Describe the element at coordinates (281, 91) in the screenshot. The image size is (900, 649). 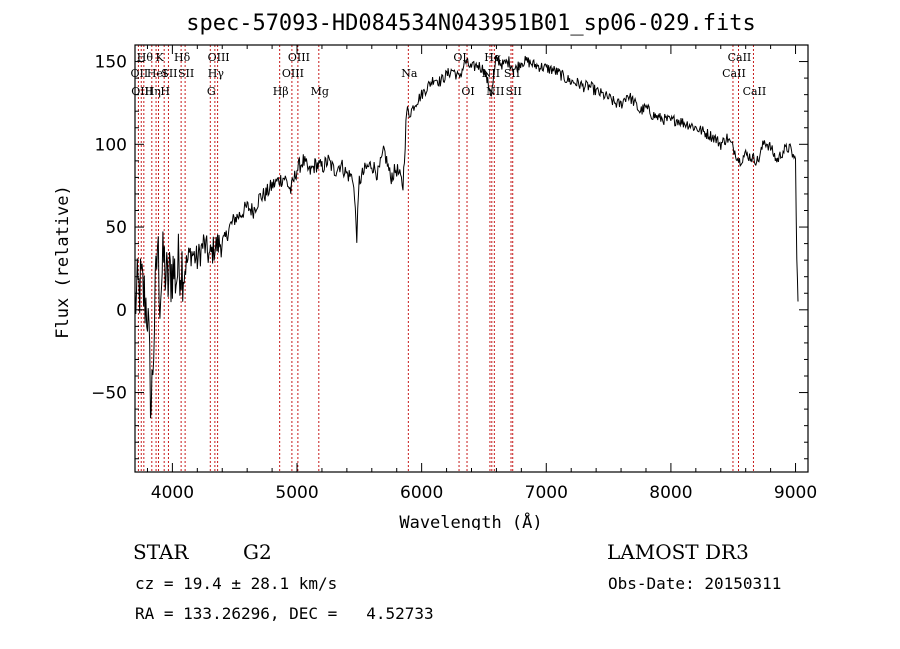
I see `line-label-13: Hβ` at that location.